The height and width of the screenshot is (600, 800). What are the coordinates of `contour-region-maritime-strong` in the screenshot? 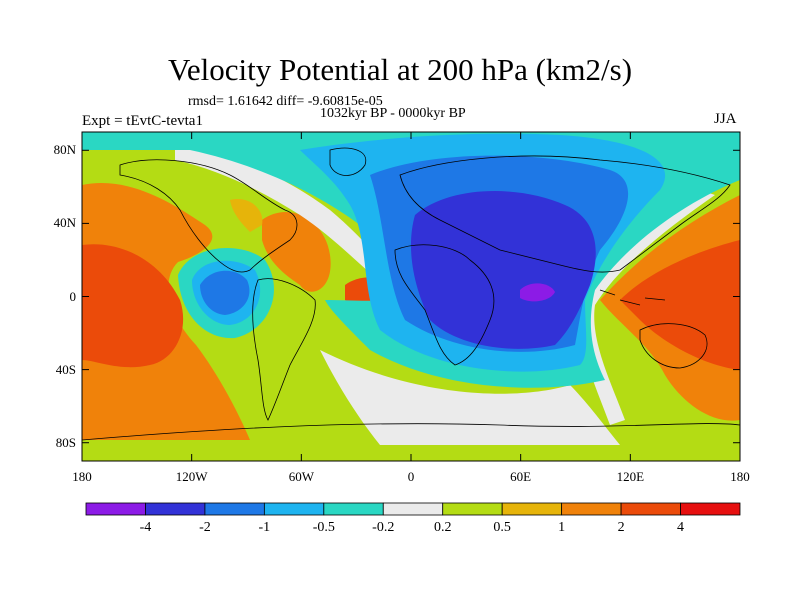 It's located at (680, 305).